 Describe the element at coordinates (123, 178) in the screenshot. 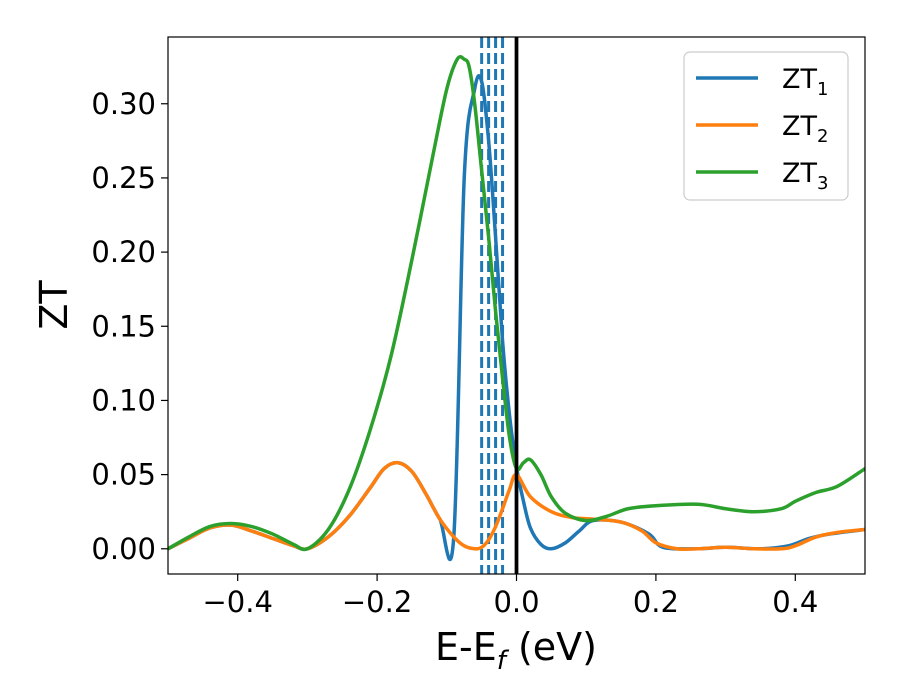

I see `y-tick-label: 0.25` at that location.